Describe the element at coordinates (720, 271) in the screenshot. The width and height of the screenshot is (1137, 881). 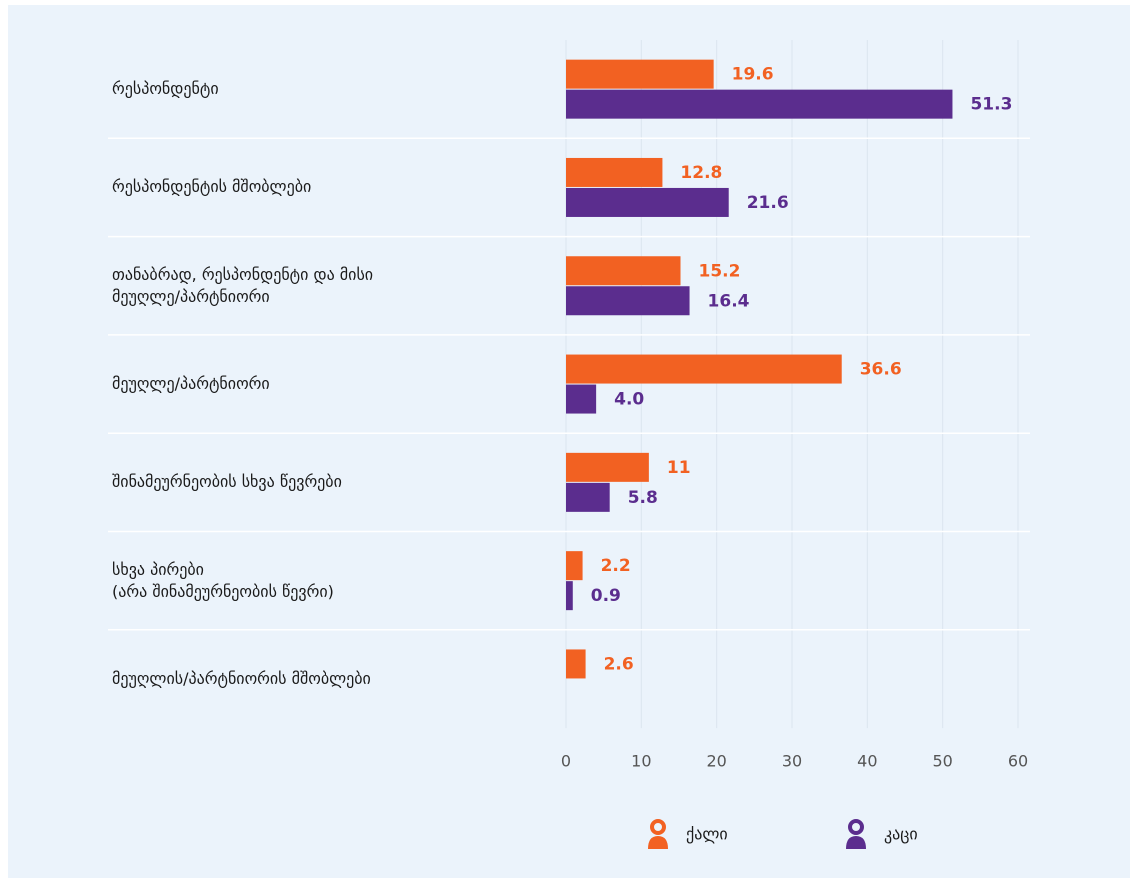
I see `value-label: 15.2` at that location.